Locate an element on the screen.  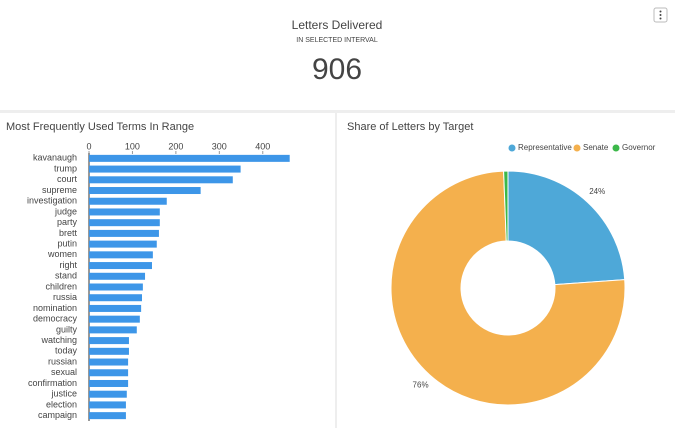
y-tick-label: kavanaugh is located at coordinates (55, 158).